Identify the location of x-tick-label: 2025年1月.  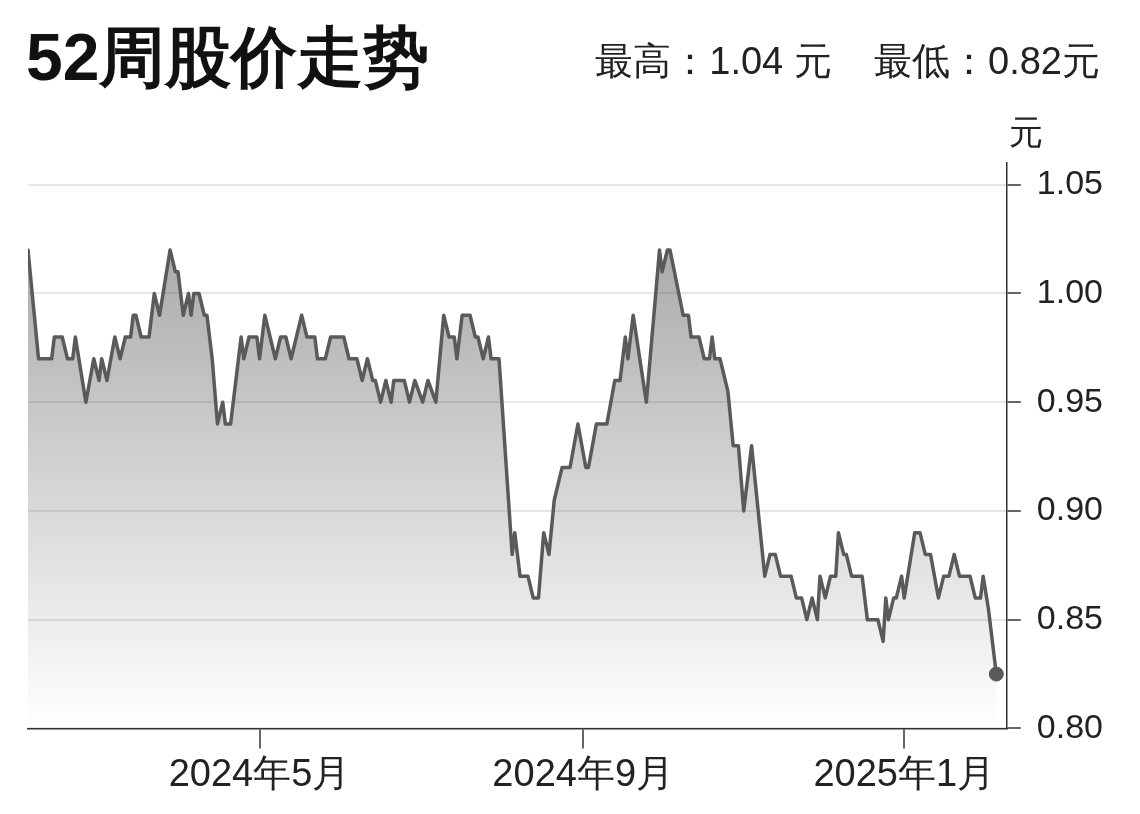
(904, 772).